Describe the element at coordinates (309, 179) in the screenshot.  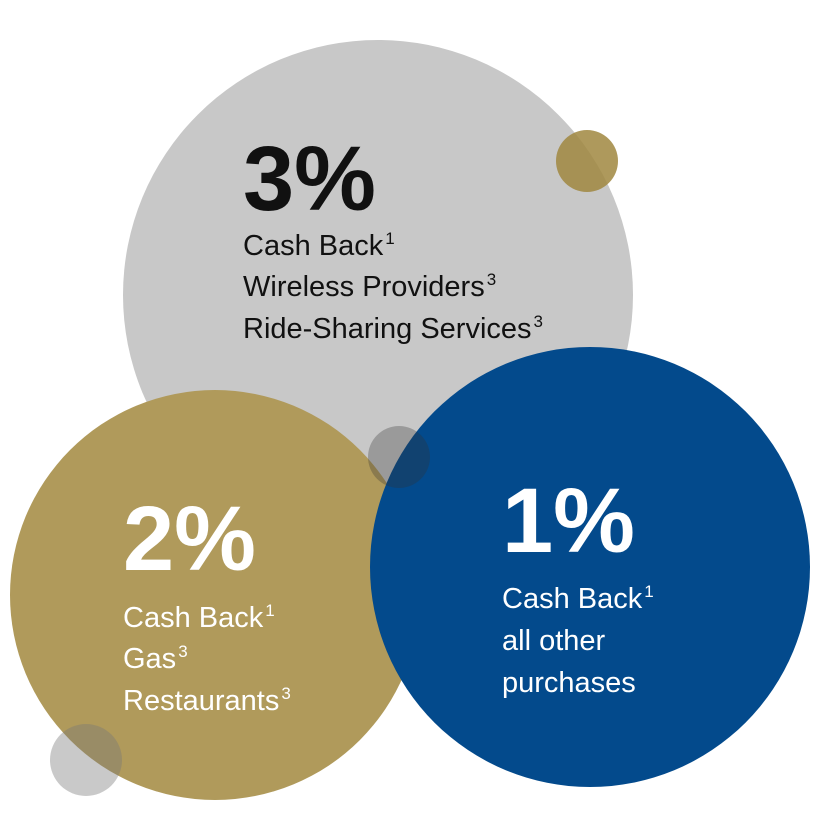
I see `percent: 3%` at that location.